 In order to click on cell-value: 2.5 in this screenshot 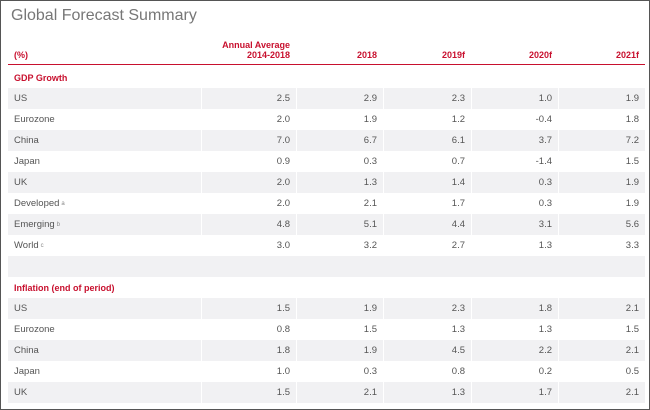, I will do `click(248, 98)`.